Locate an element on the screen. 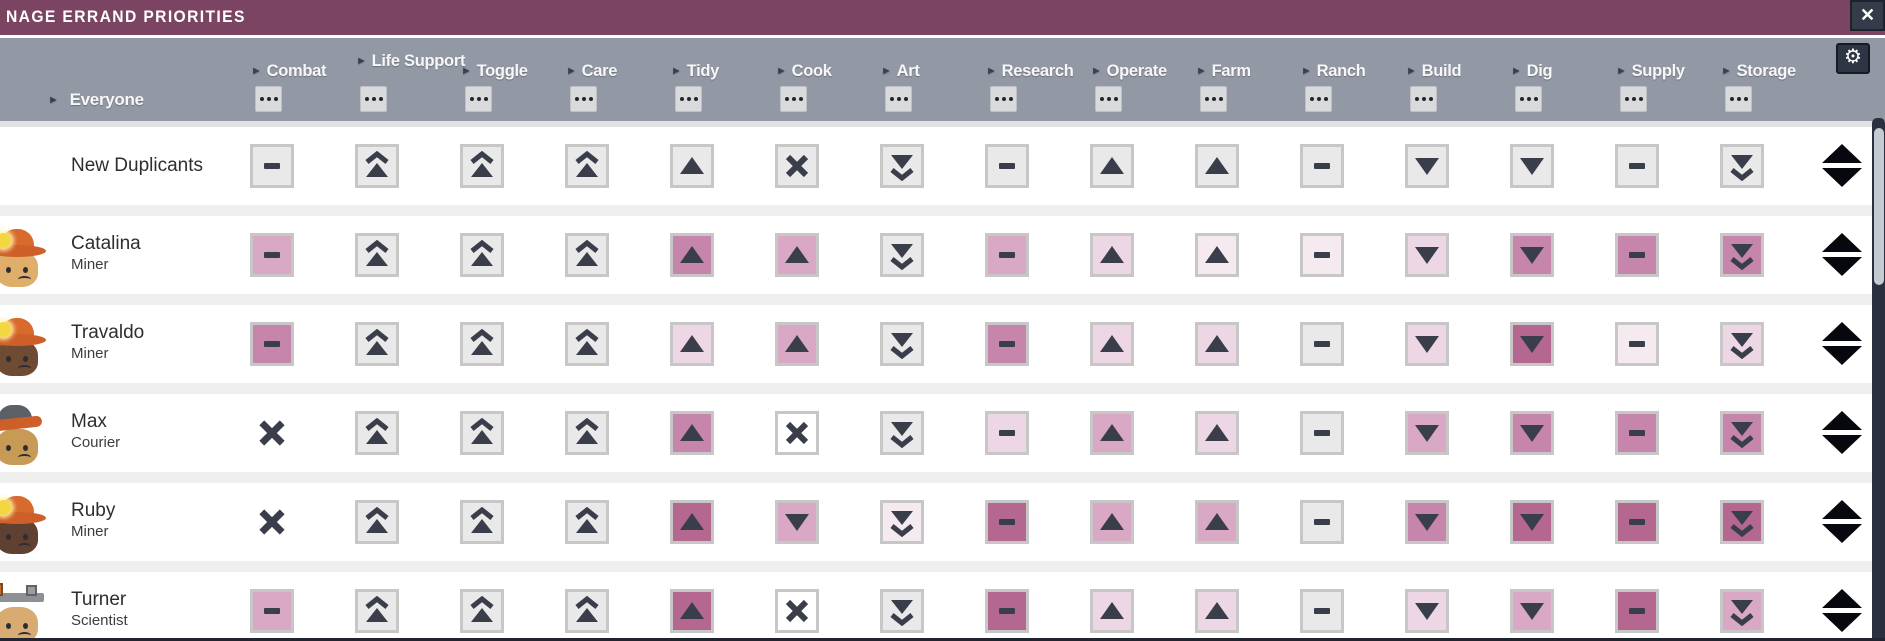 This screenshot has height=641, width=1885. priority-cell-max-tidy is located at coordinates (692, 433).